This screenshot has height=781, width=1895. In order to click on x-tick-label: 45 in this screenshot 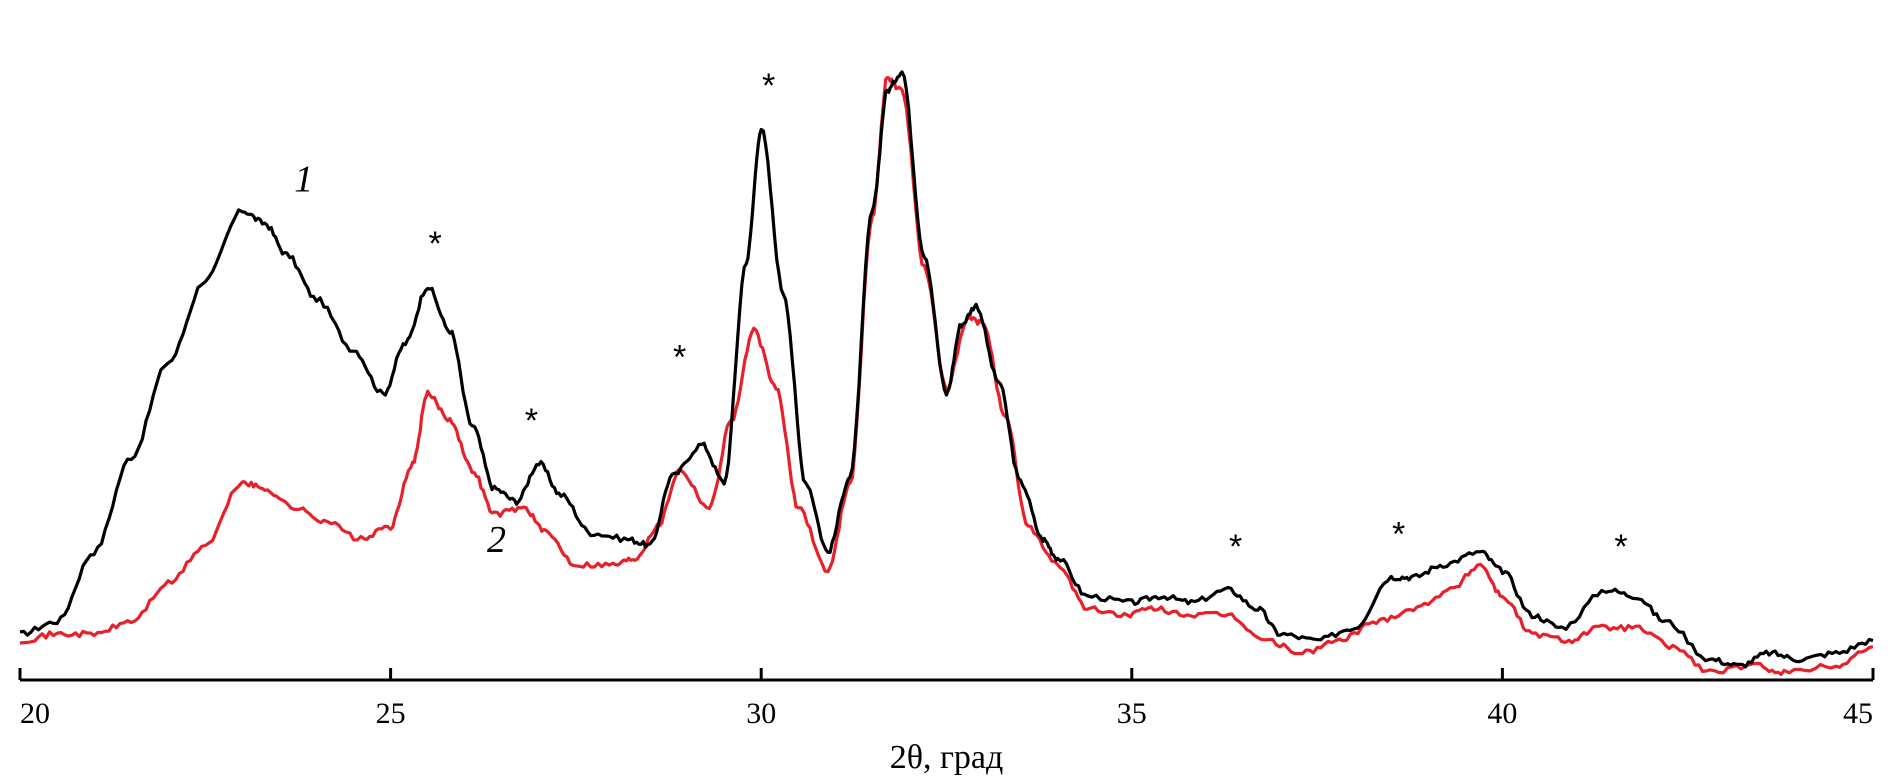, I will do `click(1858, 713)`.